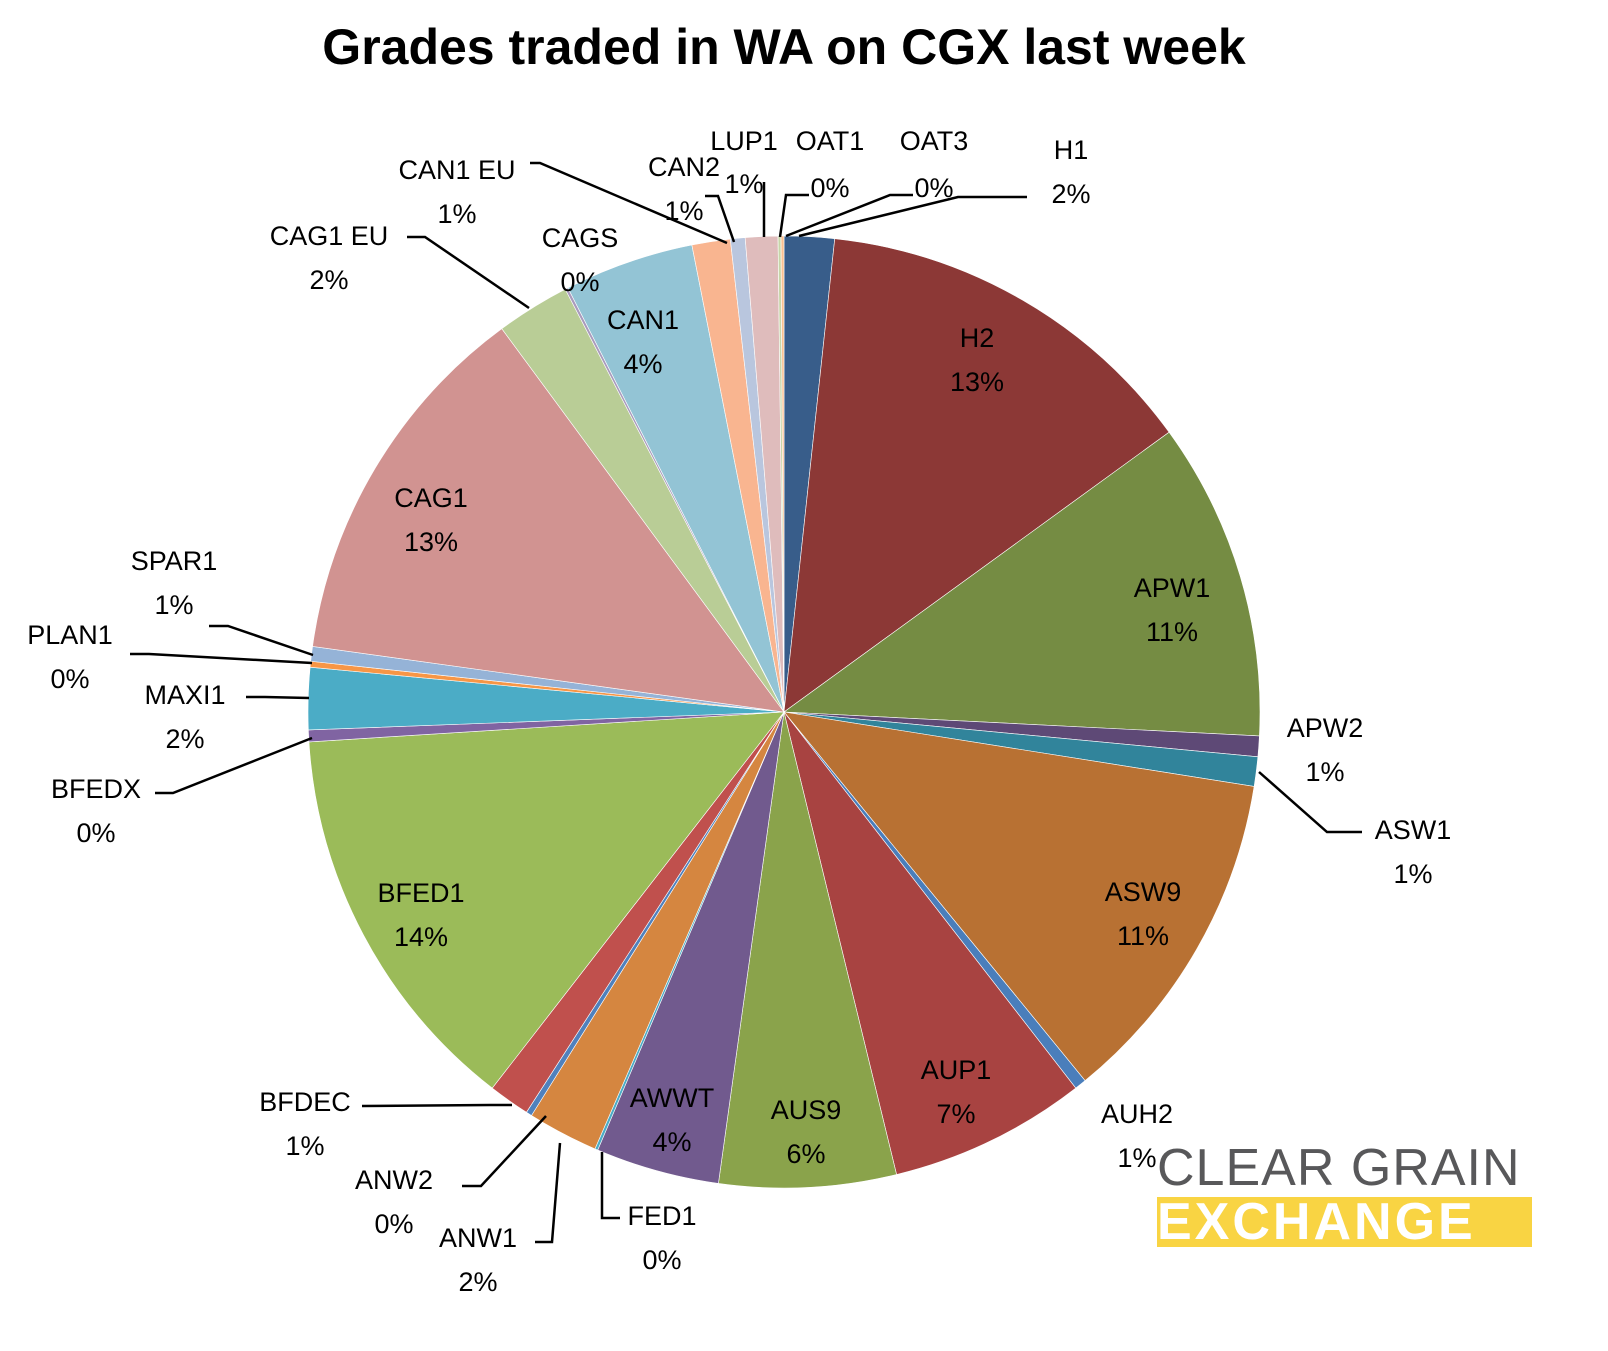 The image size is (1608, 1351). Describe the element at coordinates (221, 658) in the screenshot. I see `leader-line-plan1` at that location.